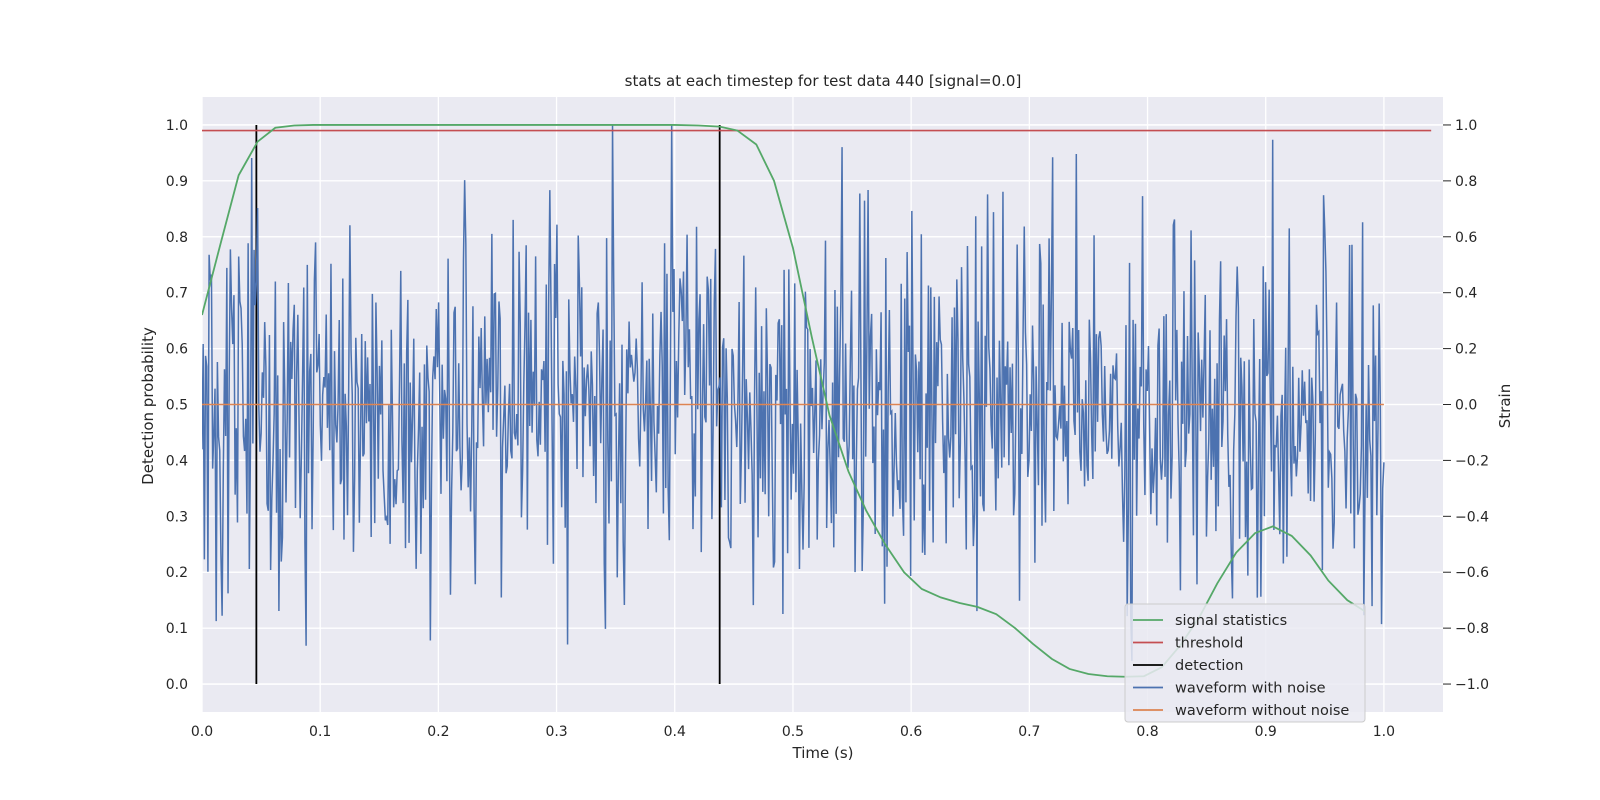 Image resolution: width=1600 pixels, height=800 pixels. What do you see at coordinates (177, 406) in the screenshot?
I see `y-tick-label-left: 0.5` at bounding box center [177, 406].